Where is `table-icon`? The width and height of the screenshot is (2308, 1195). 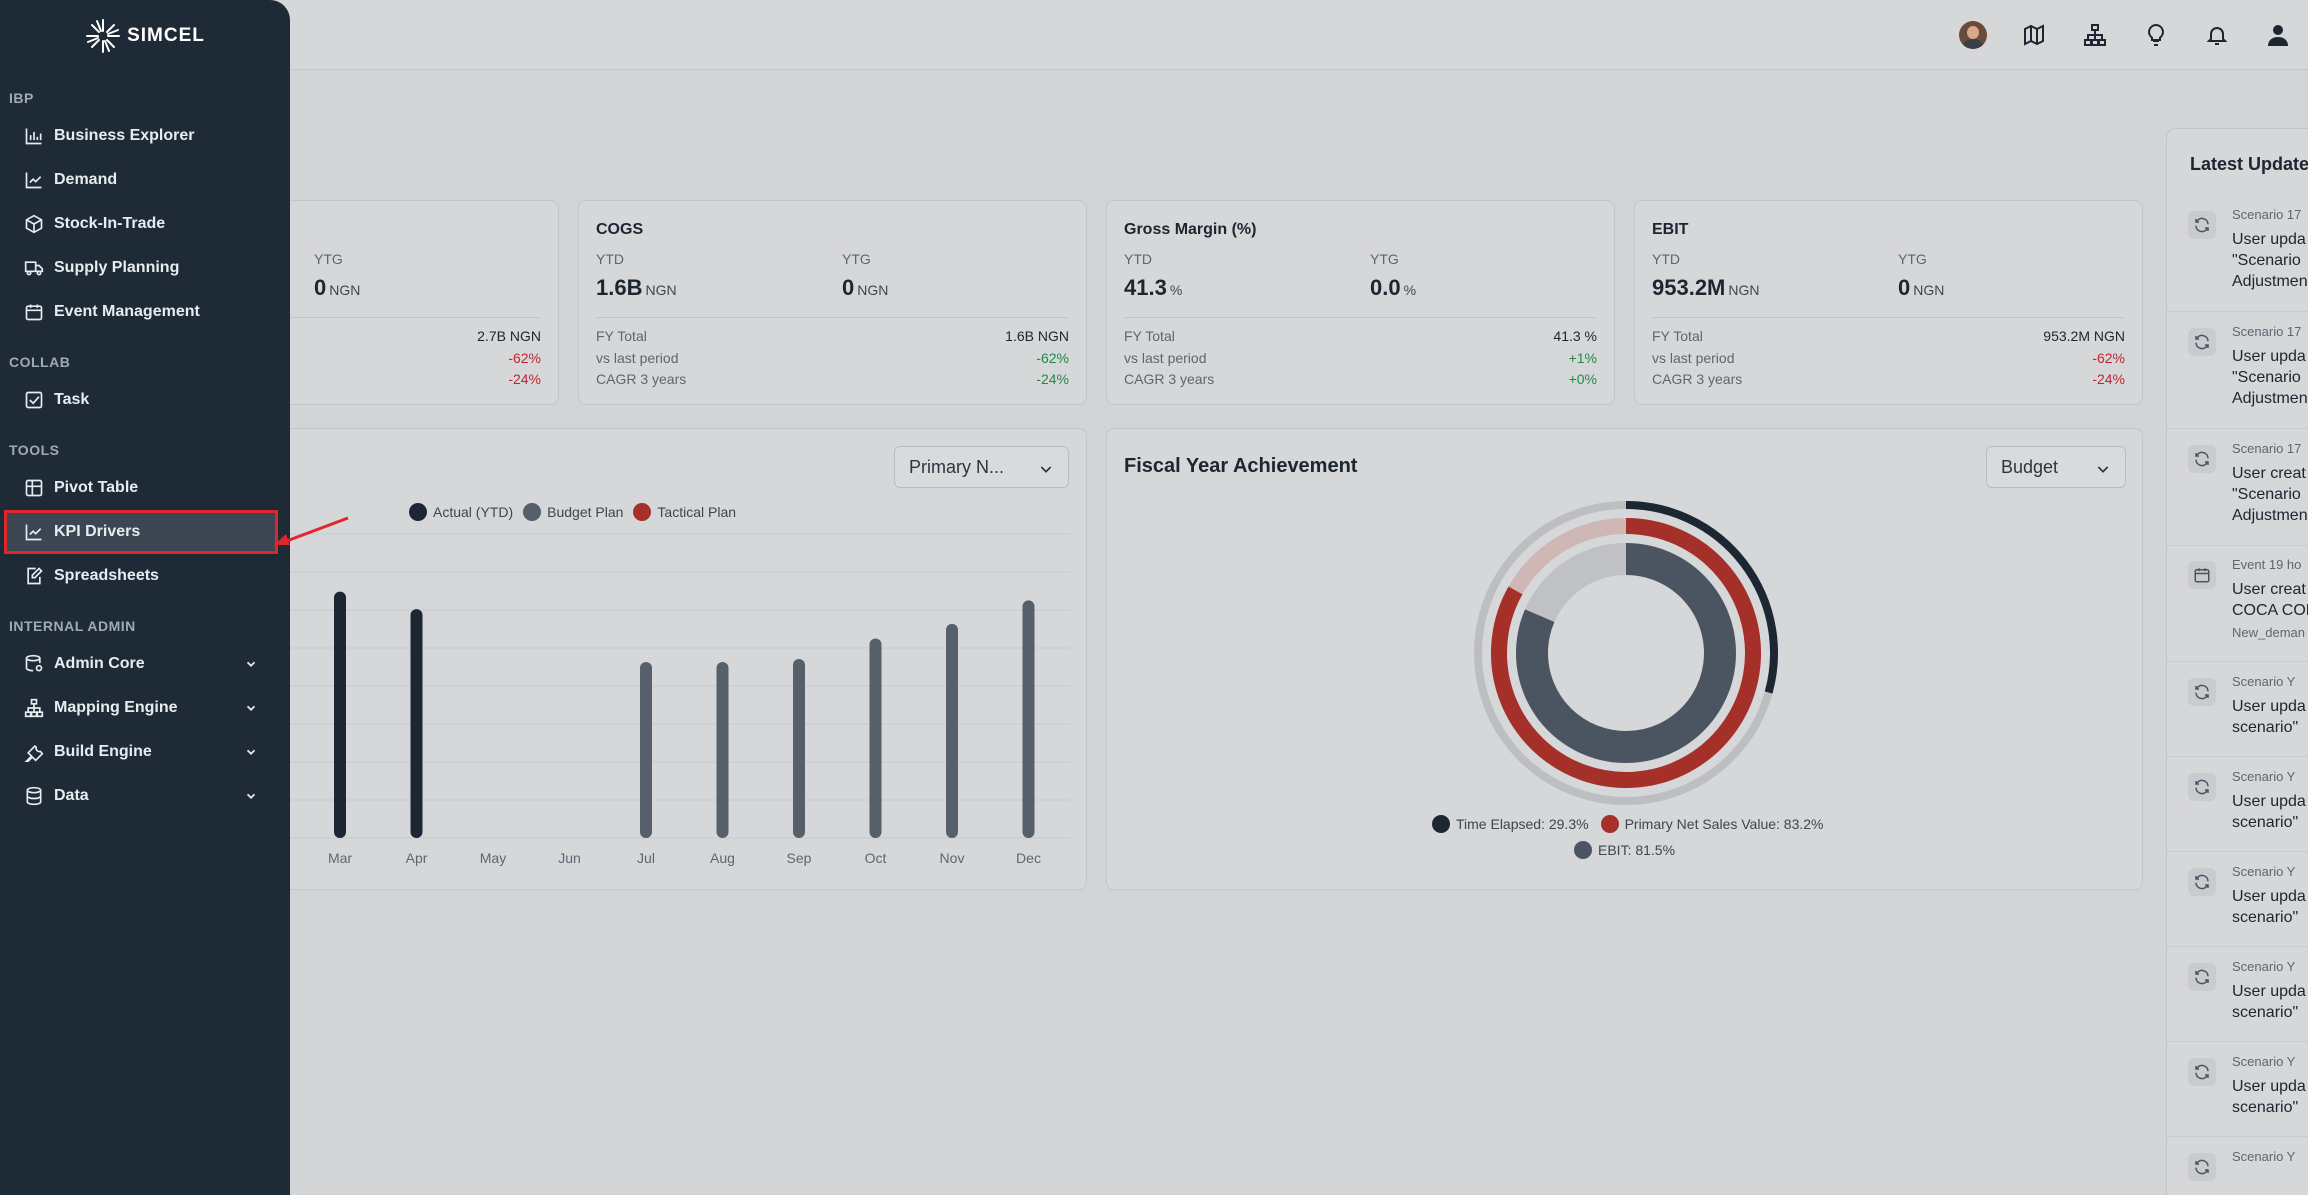
table-icon is located at coordinates (34, 488).